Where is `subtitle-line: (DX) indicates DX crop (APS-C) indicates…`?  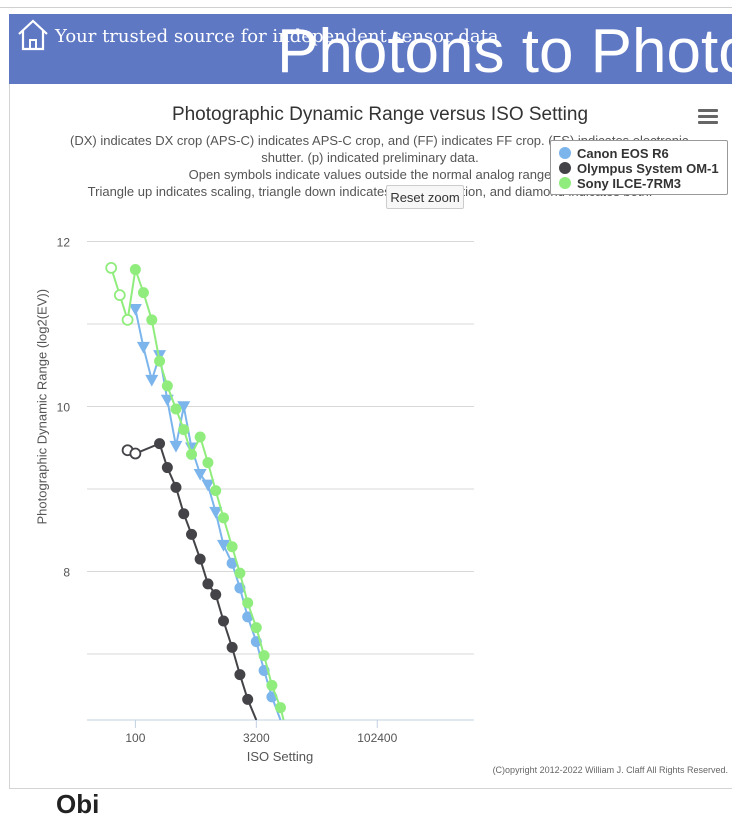 subtitle-line: (DX) indicates DX crop (APS-C) indicates… is located at coordinates (379, 140).